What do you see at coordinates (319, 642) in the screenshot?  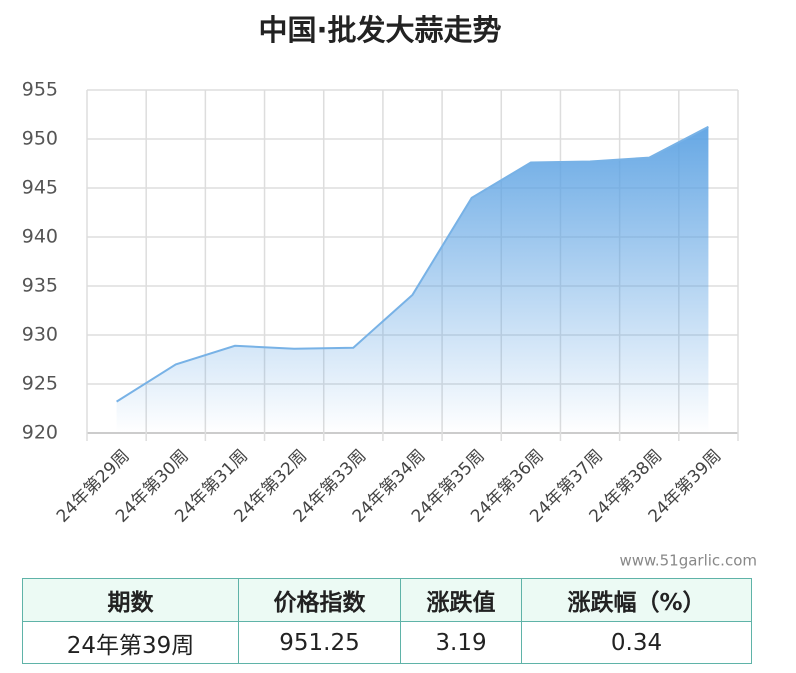 I see `cell: 951.25` at bounding box center [319, 642].